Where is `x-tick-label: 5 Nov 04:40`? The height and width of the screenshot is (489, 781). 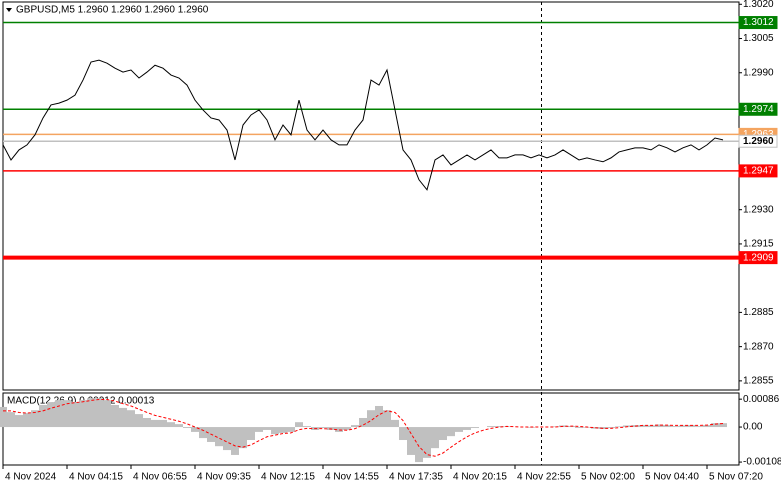
x-tick-label: 5 Nov 04:40 is located at coordinates (672, 477).